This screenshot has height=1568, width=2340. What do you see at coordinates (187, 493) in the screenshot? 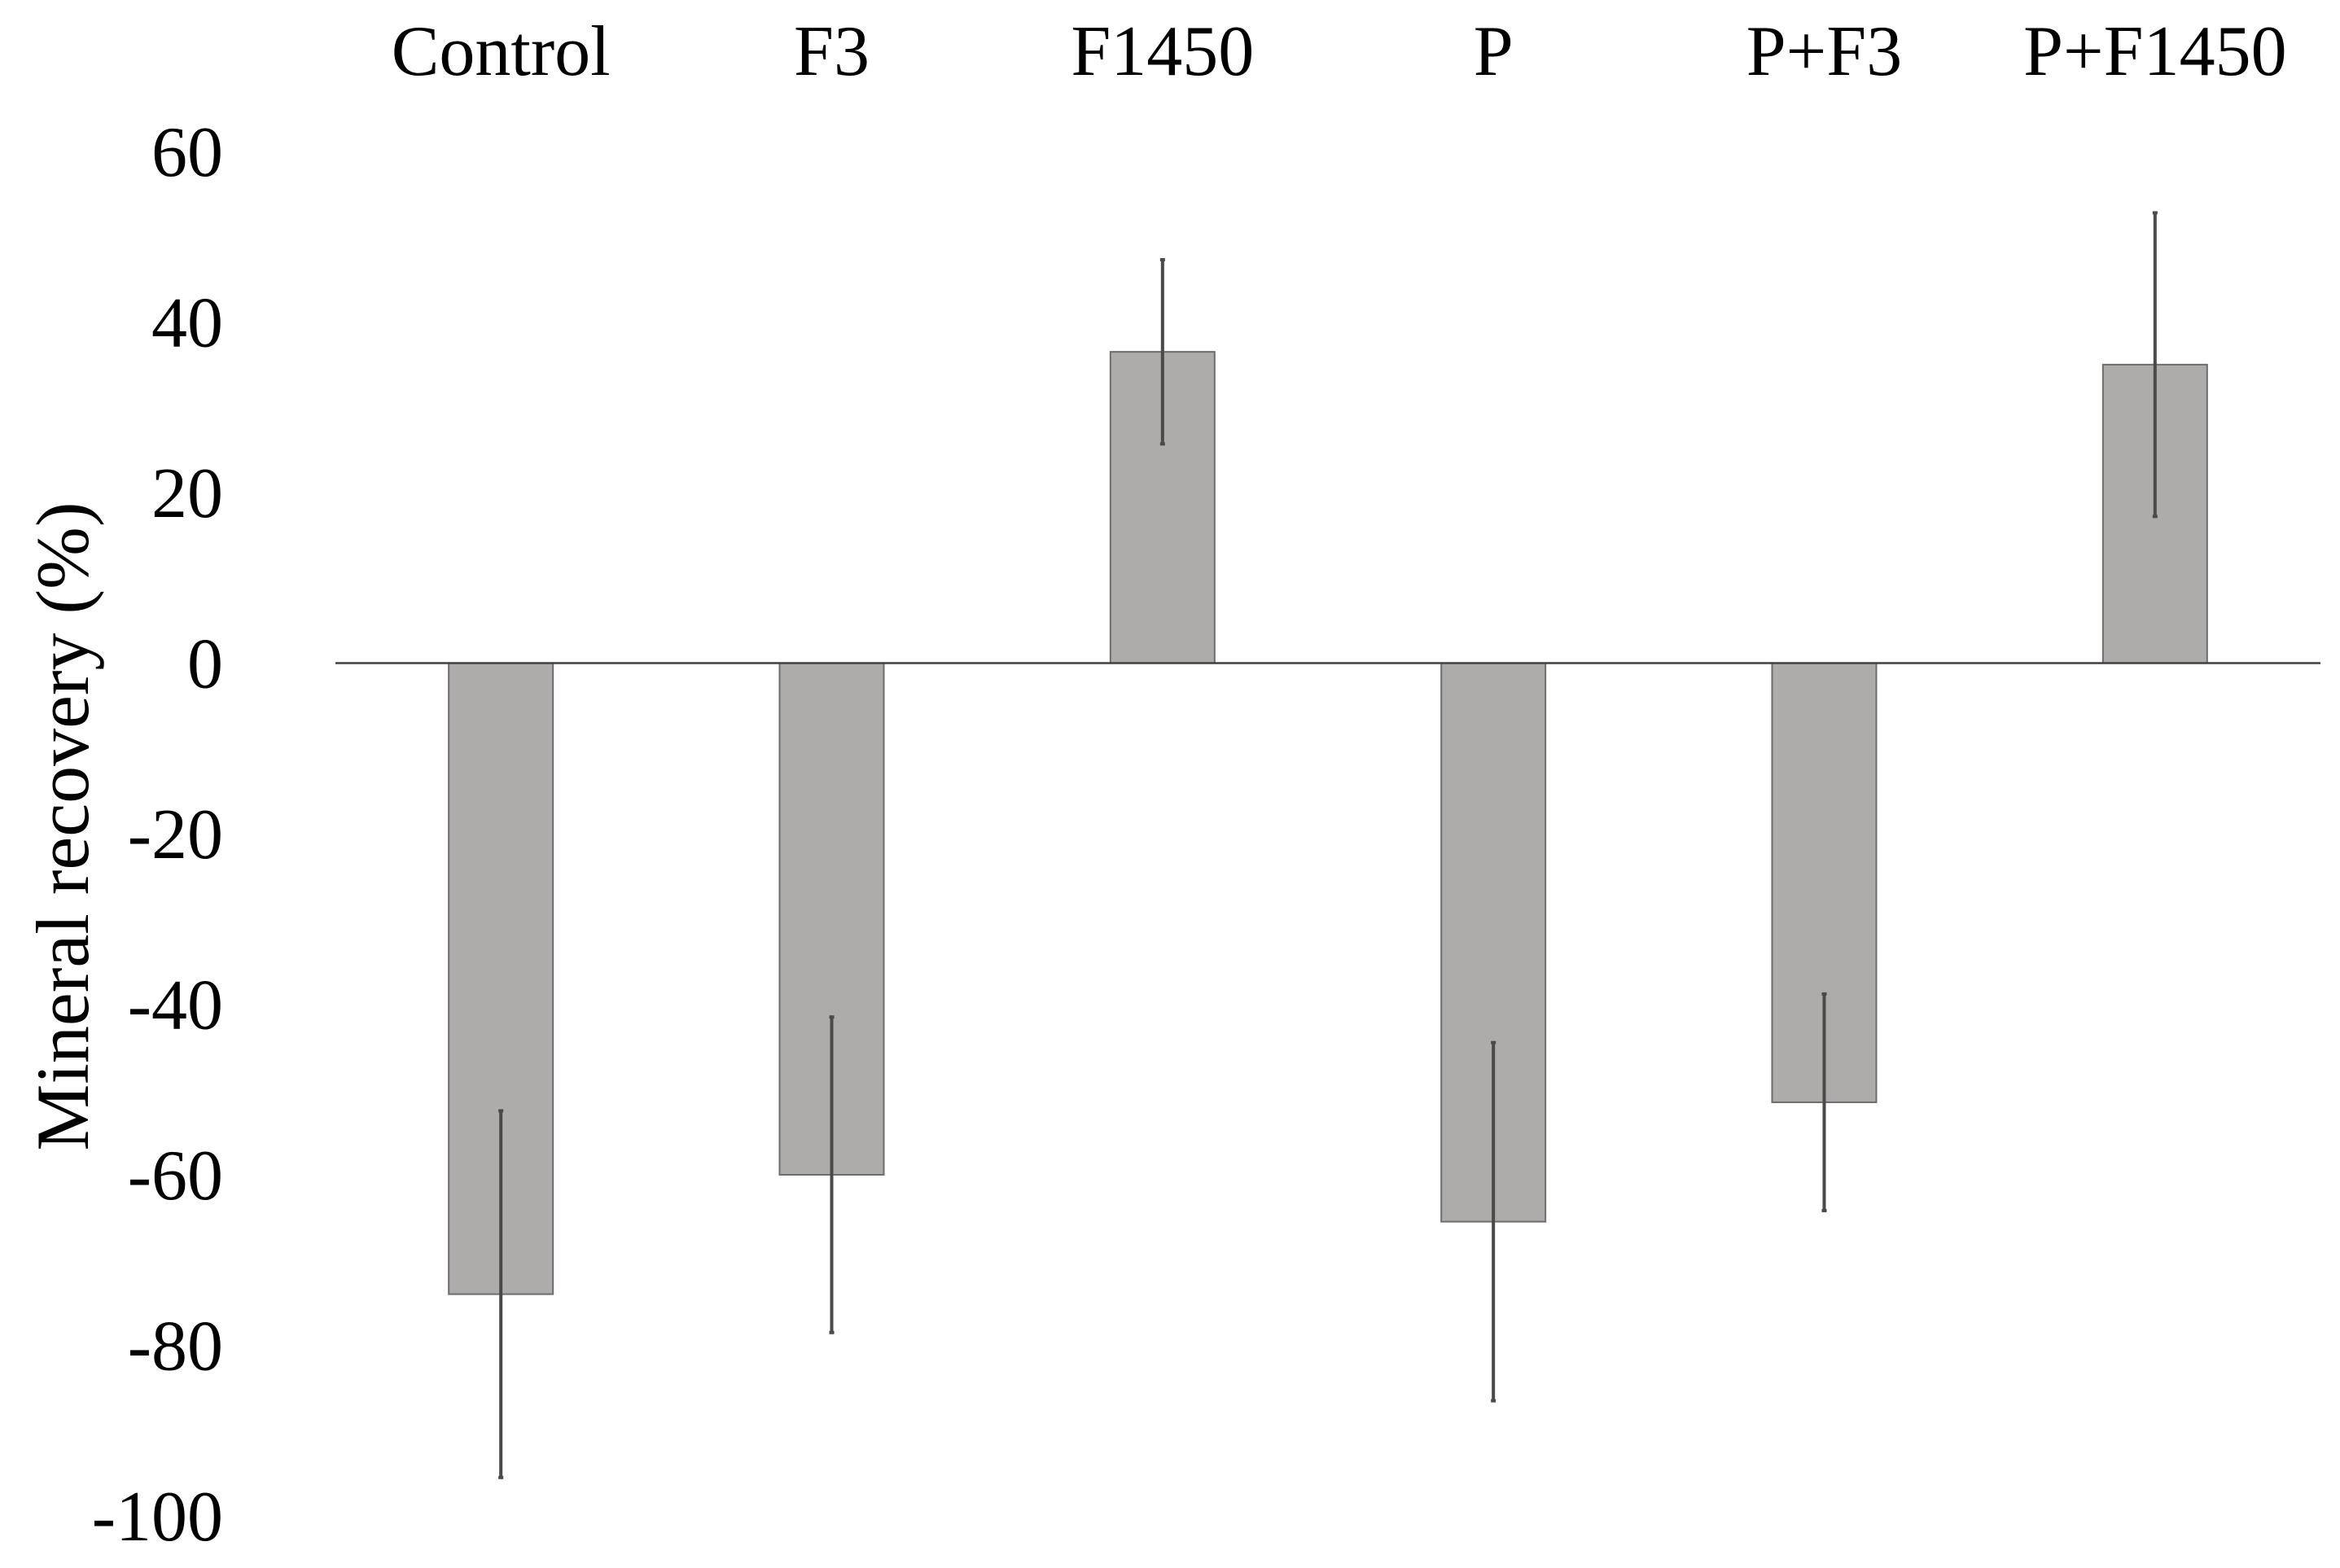
I see `y-tick-label: 20` at bounding box center [187, 493].